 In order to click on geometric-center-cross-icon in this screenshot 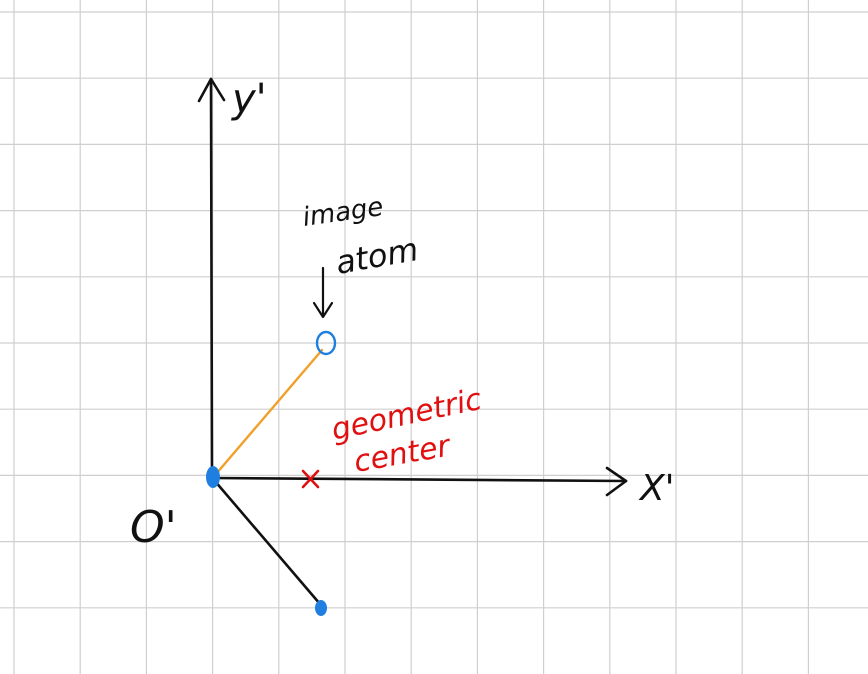, I will do `click(310, 479)`.